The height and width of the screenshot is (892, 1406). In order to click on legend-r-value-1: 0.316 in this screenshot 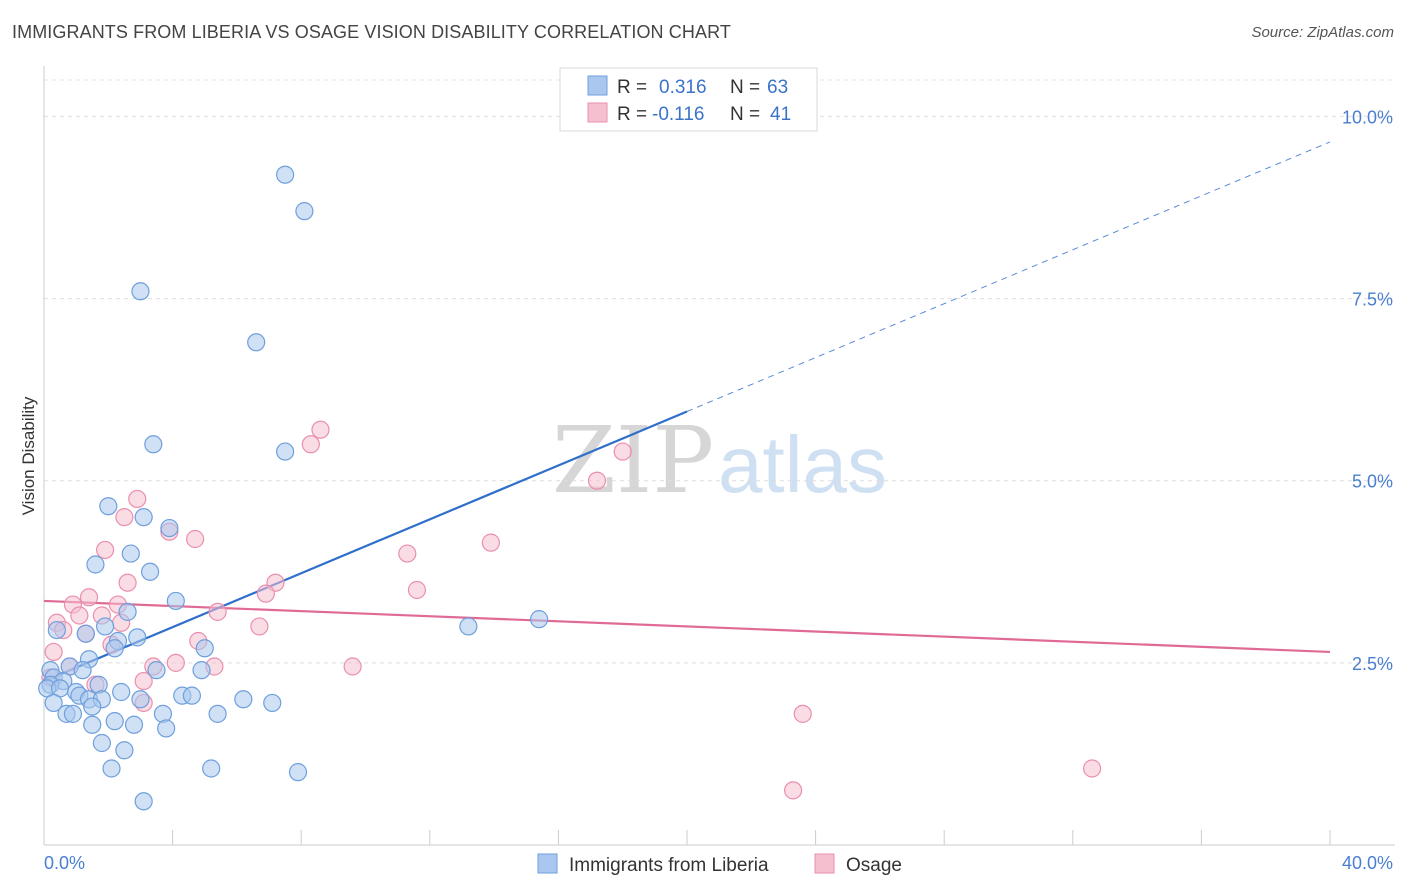, I will do `click(683, 87)`.